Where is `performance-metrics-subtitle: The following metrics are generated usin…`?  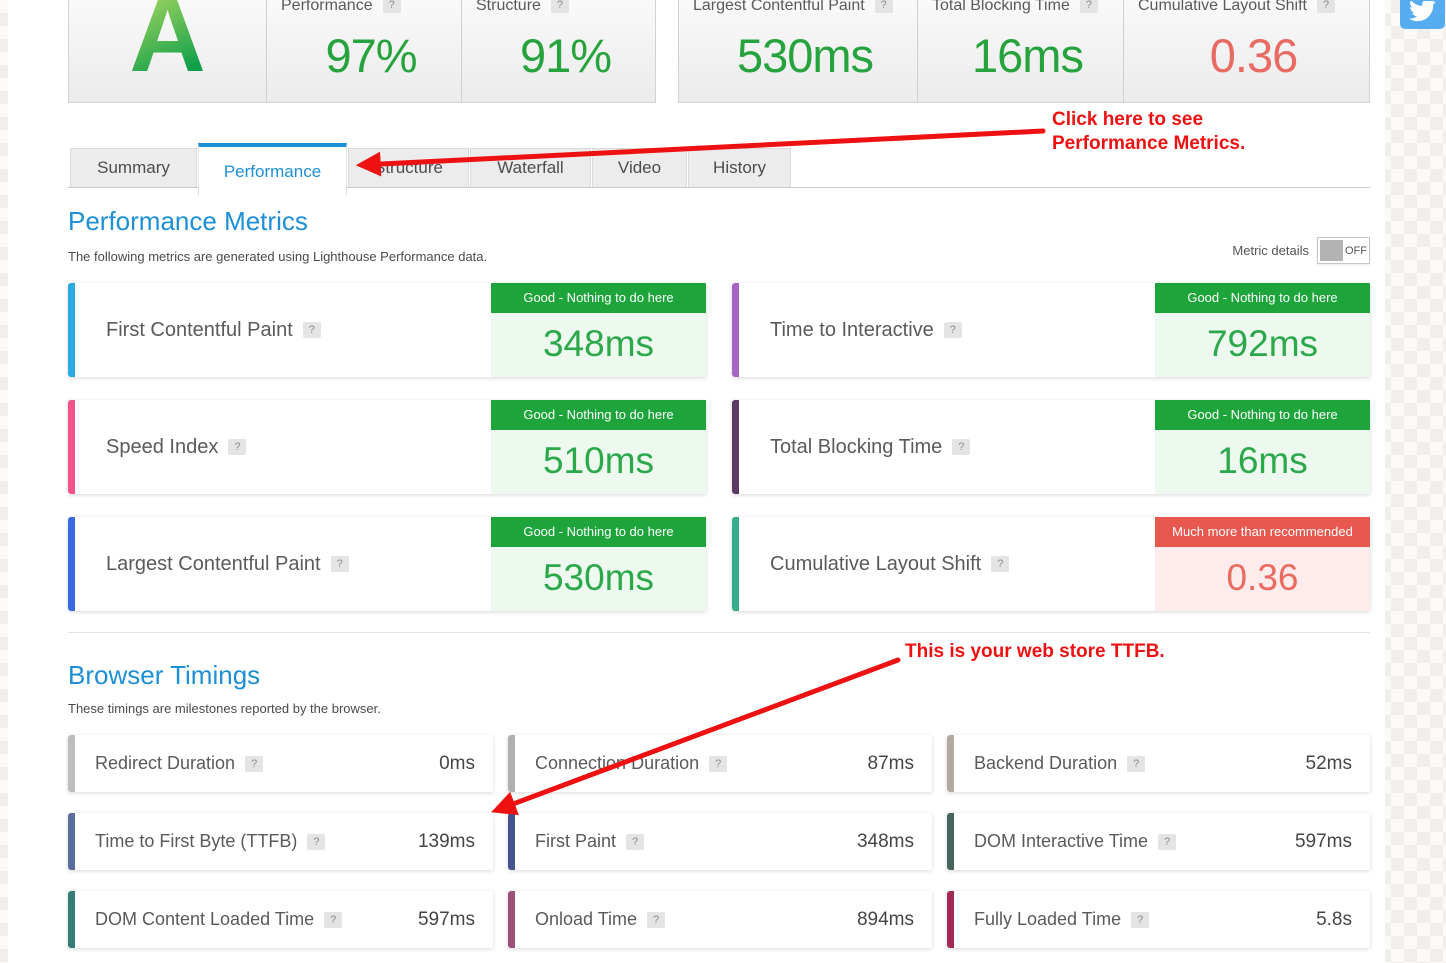
performance-metrics-subtitle: The following metrics are generated usin… is located at coordinates (278, 256).